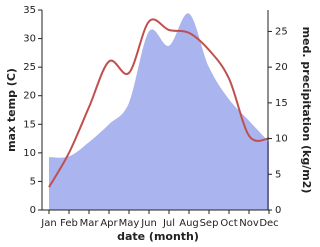 The height and width of the screenshot is (247, 320). I want to click on y-tick-label: 20, so click(29, 96).